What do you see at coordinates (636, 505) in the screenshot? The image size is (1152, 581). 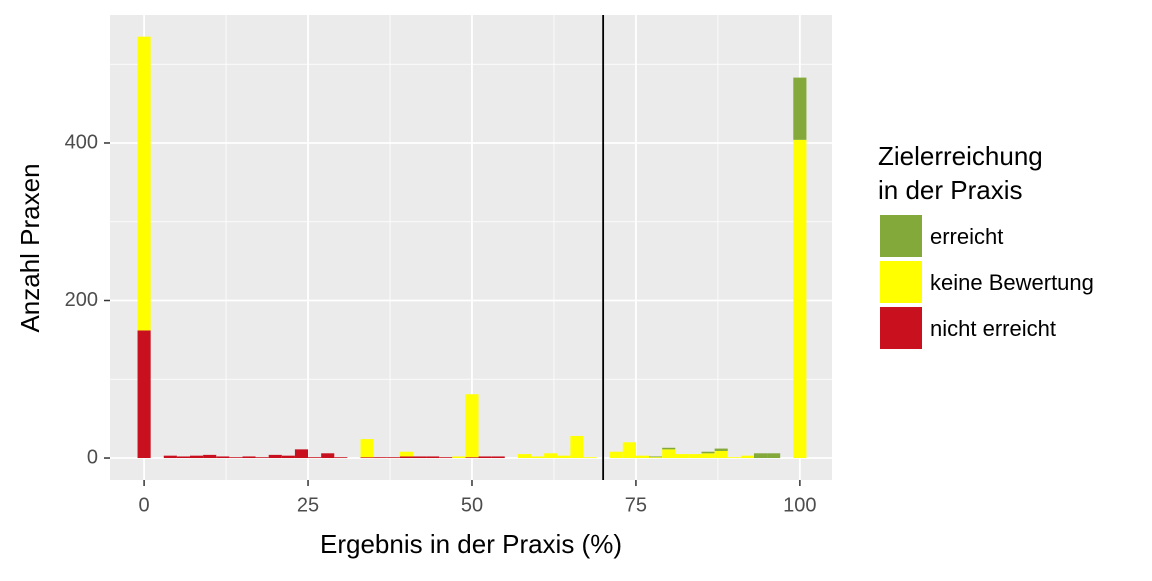 I see `x-tick-label: 75` at bounding box center [636, 505].